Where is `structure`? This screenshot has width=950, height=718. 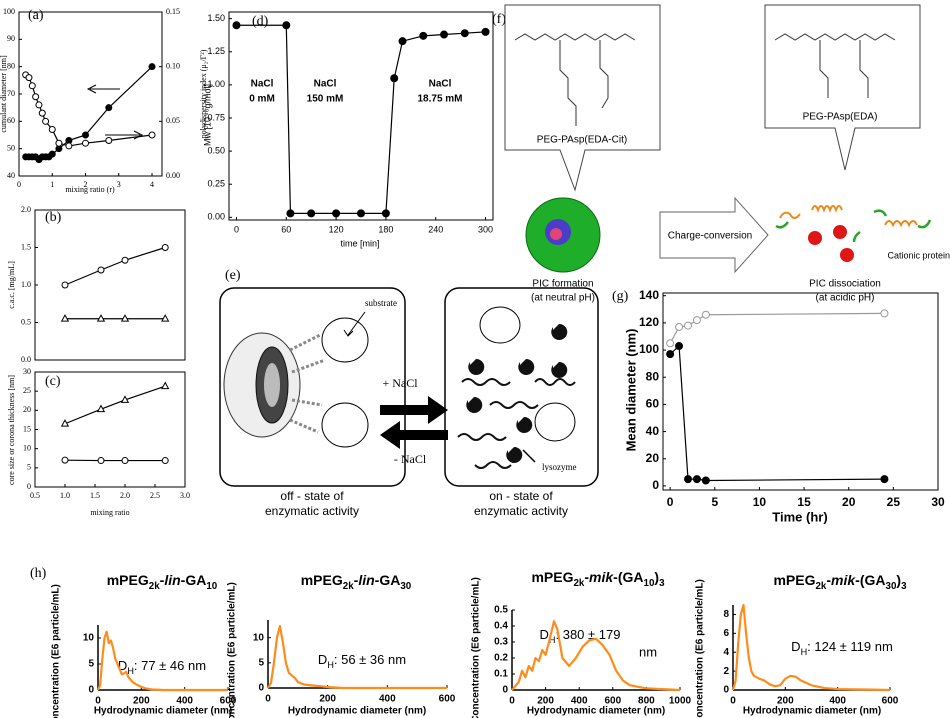
structure is located at coordinates (835, 65).